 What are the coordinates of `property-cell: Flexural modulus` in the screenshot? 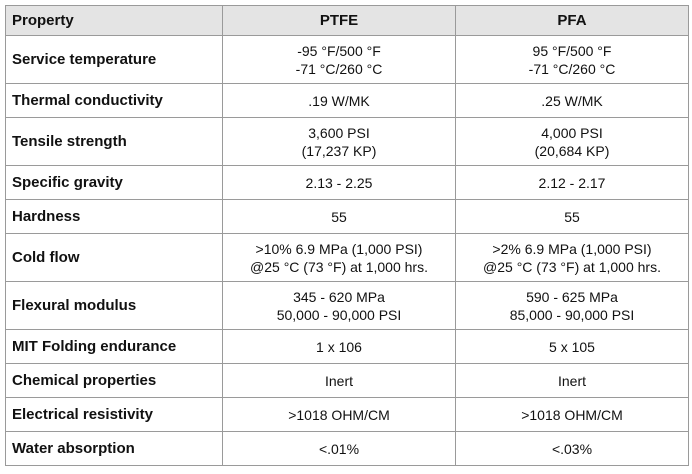 It's located at (114, 305).